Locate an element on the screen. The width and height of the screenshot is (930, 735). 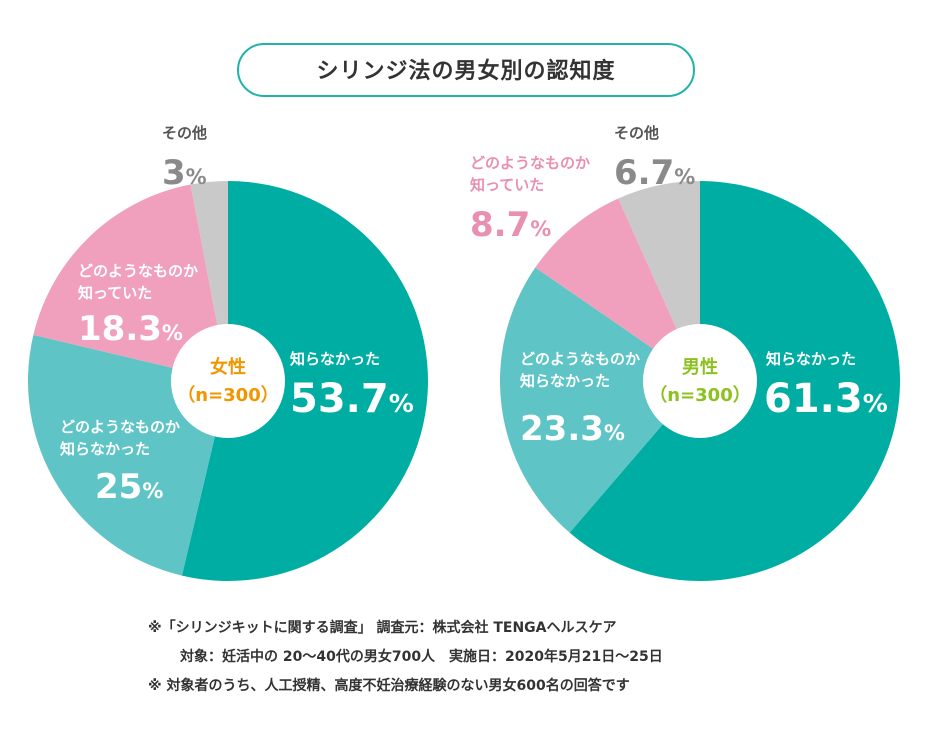
female-slice-3-value: 3% is located at coordinates (184, 173).